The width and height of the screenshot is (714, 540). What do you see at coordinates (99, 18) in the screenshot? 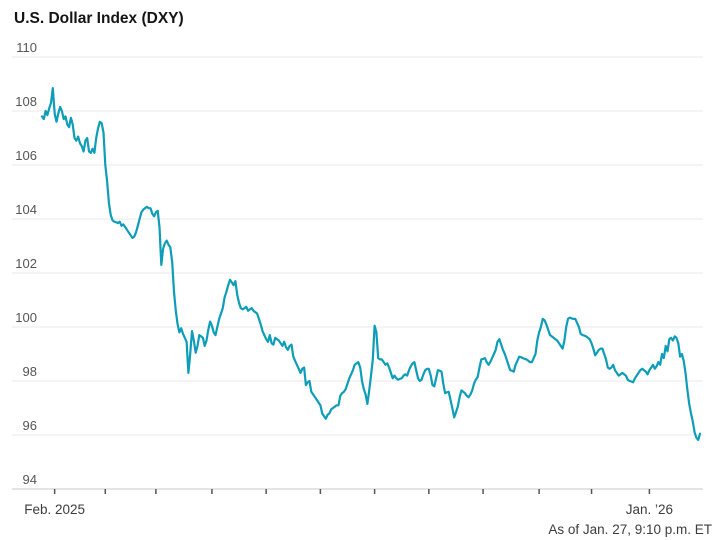
I see `chart-title: U.S. Dollar Index (DXY)` at bounding box center [99, 18].